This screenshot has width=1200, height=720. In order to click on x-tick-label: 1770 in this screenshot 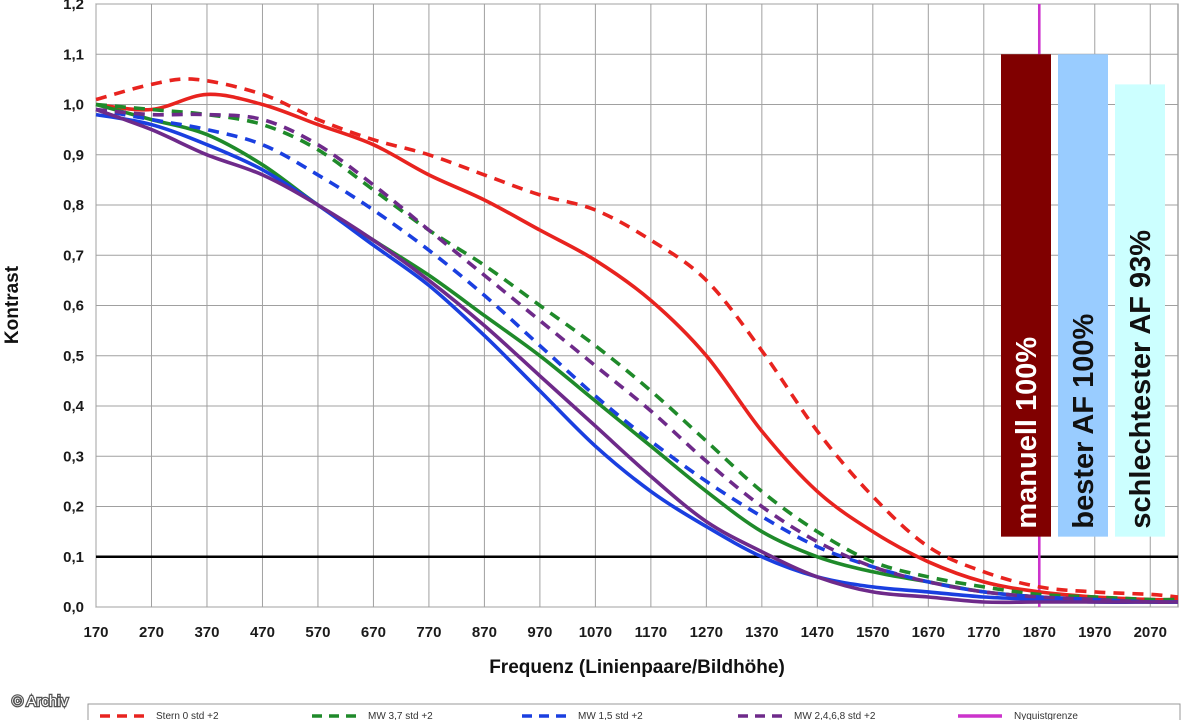, I will do `click(983, 632)`.